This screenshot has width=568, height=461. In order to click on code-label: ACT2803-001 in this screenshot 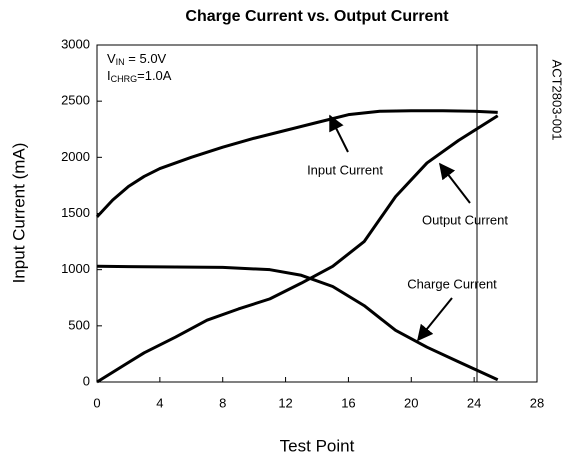, I will do `click(557, 100)`.